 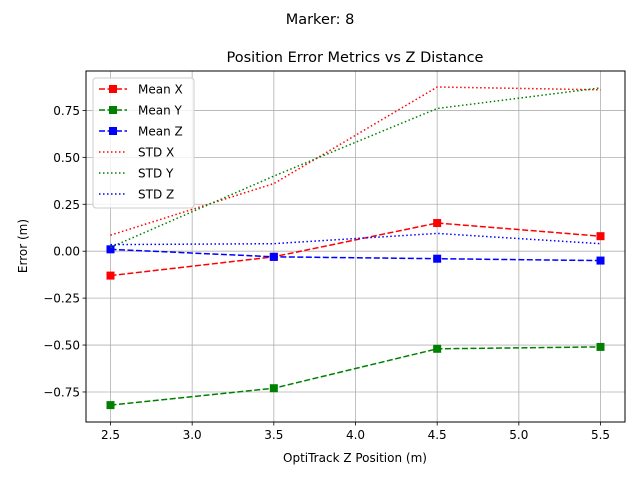 I want to click on x-tick-label: 2.5, so click(x=110, y=435).